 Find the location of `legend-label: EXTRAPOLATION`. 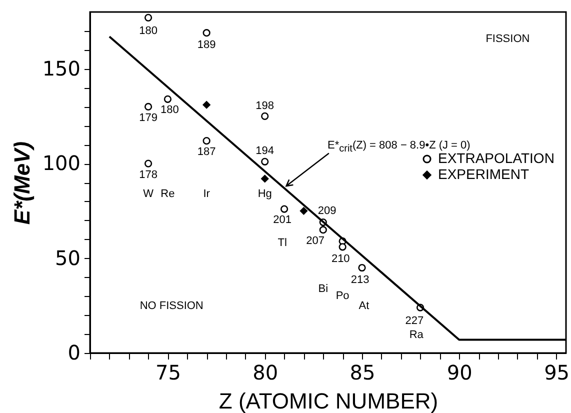

legend-label: EXTRAPOLATION is located at coordinates (496, 158).